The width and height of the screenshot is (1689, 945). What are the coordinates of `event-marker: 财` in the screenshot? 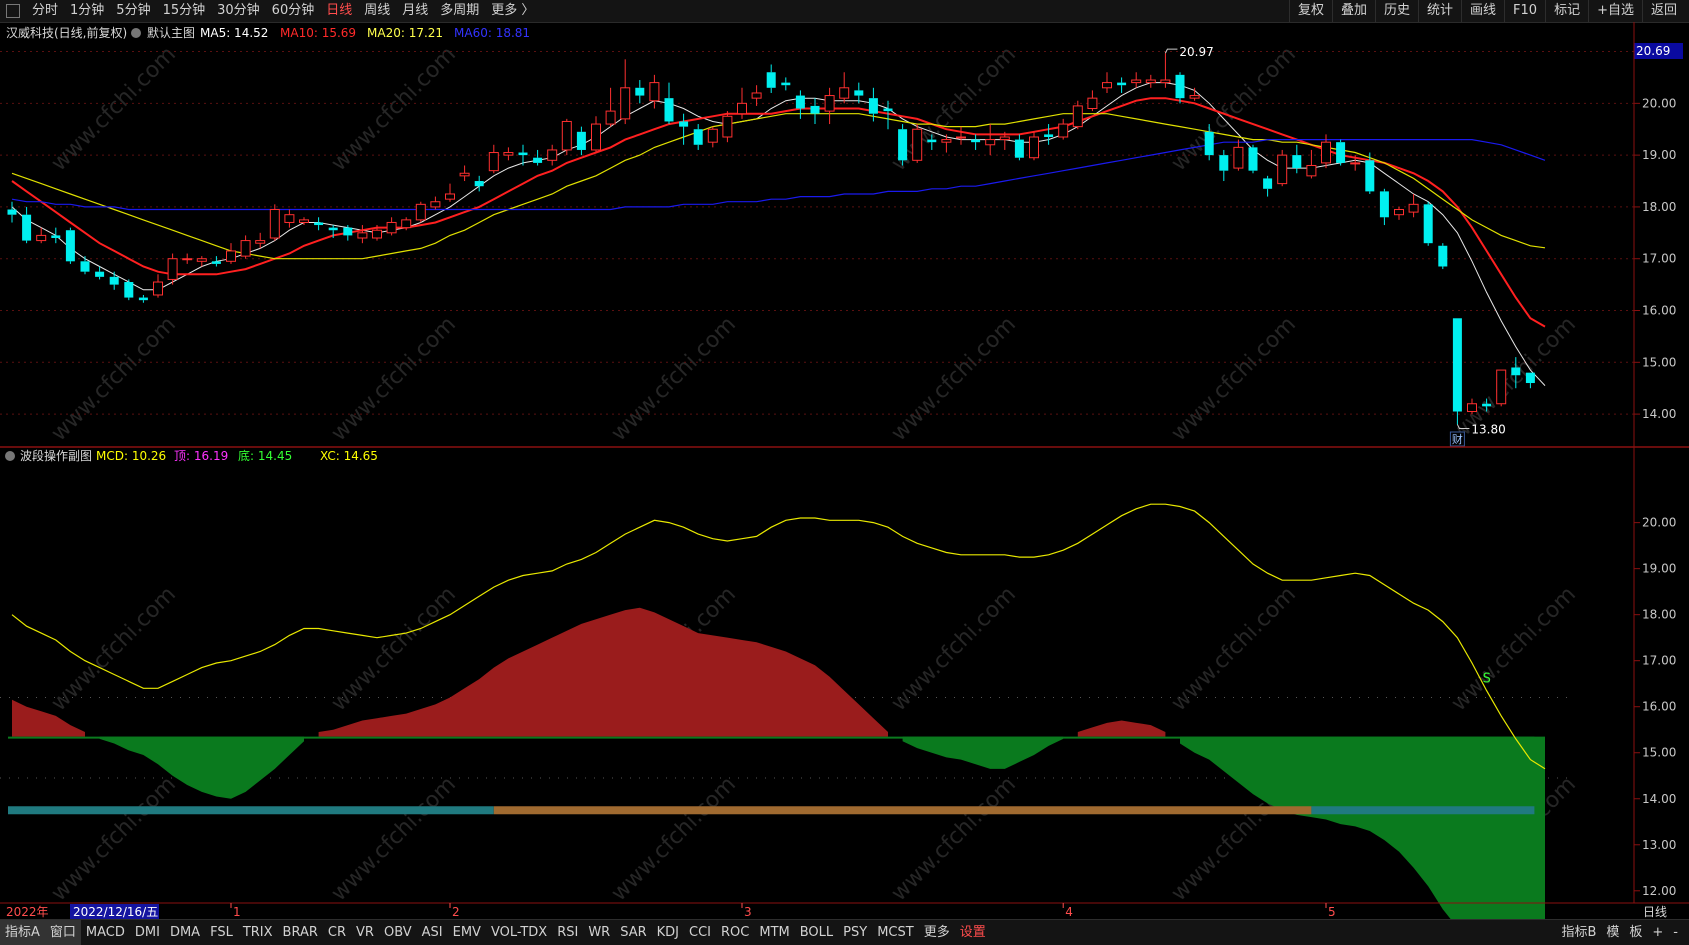 It's located at (1457, 439).